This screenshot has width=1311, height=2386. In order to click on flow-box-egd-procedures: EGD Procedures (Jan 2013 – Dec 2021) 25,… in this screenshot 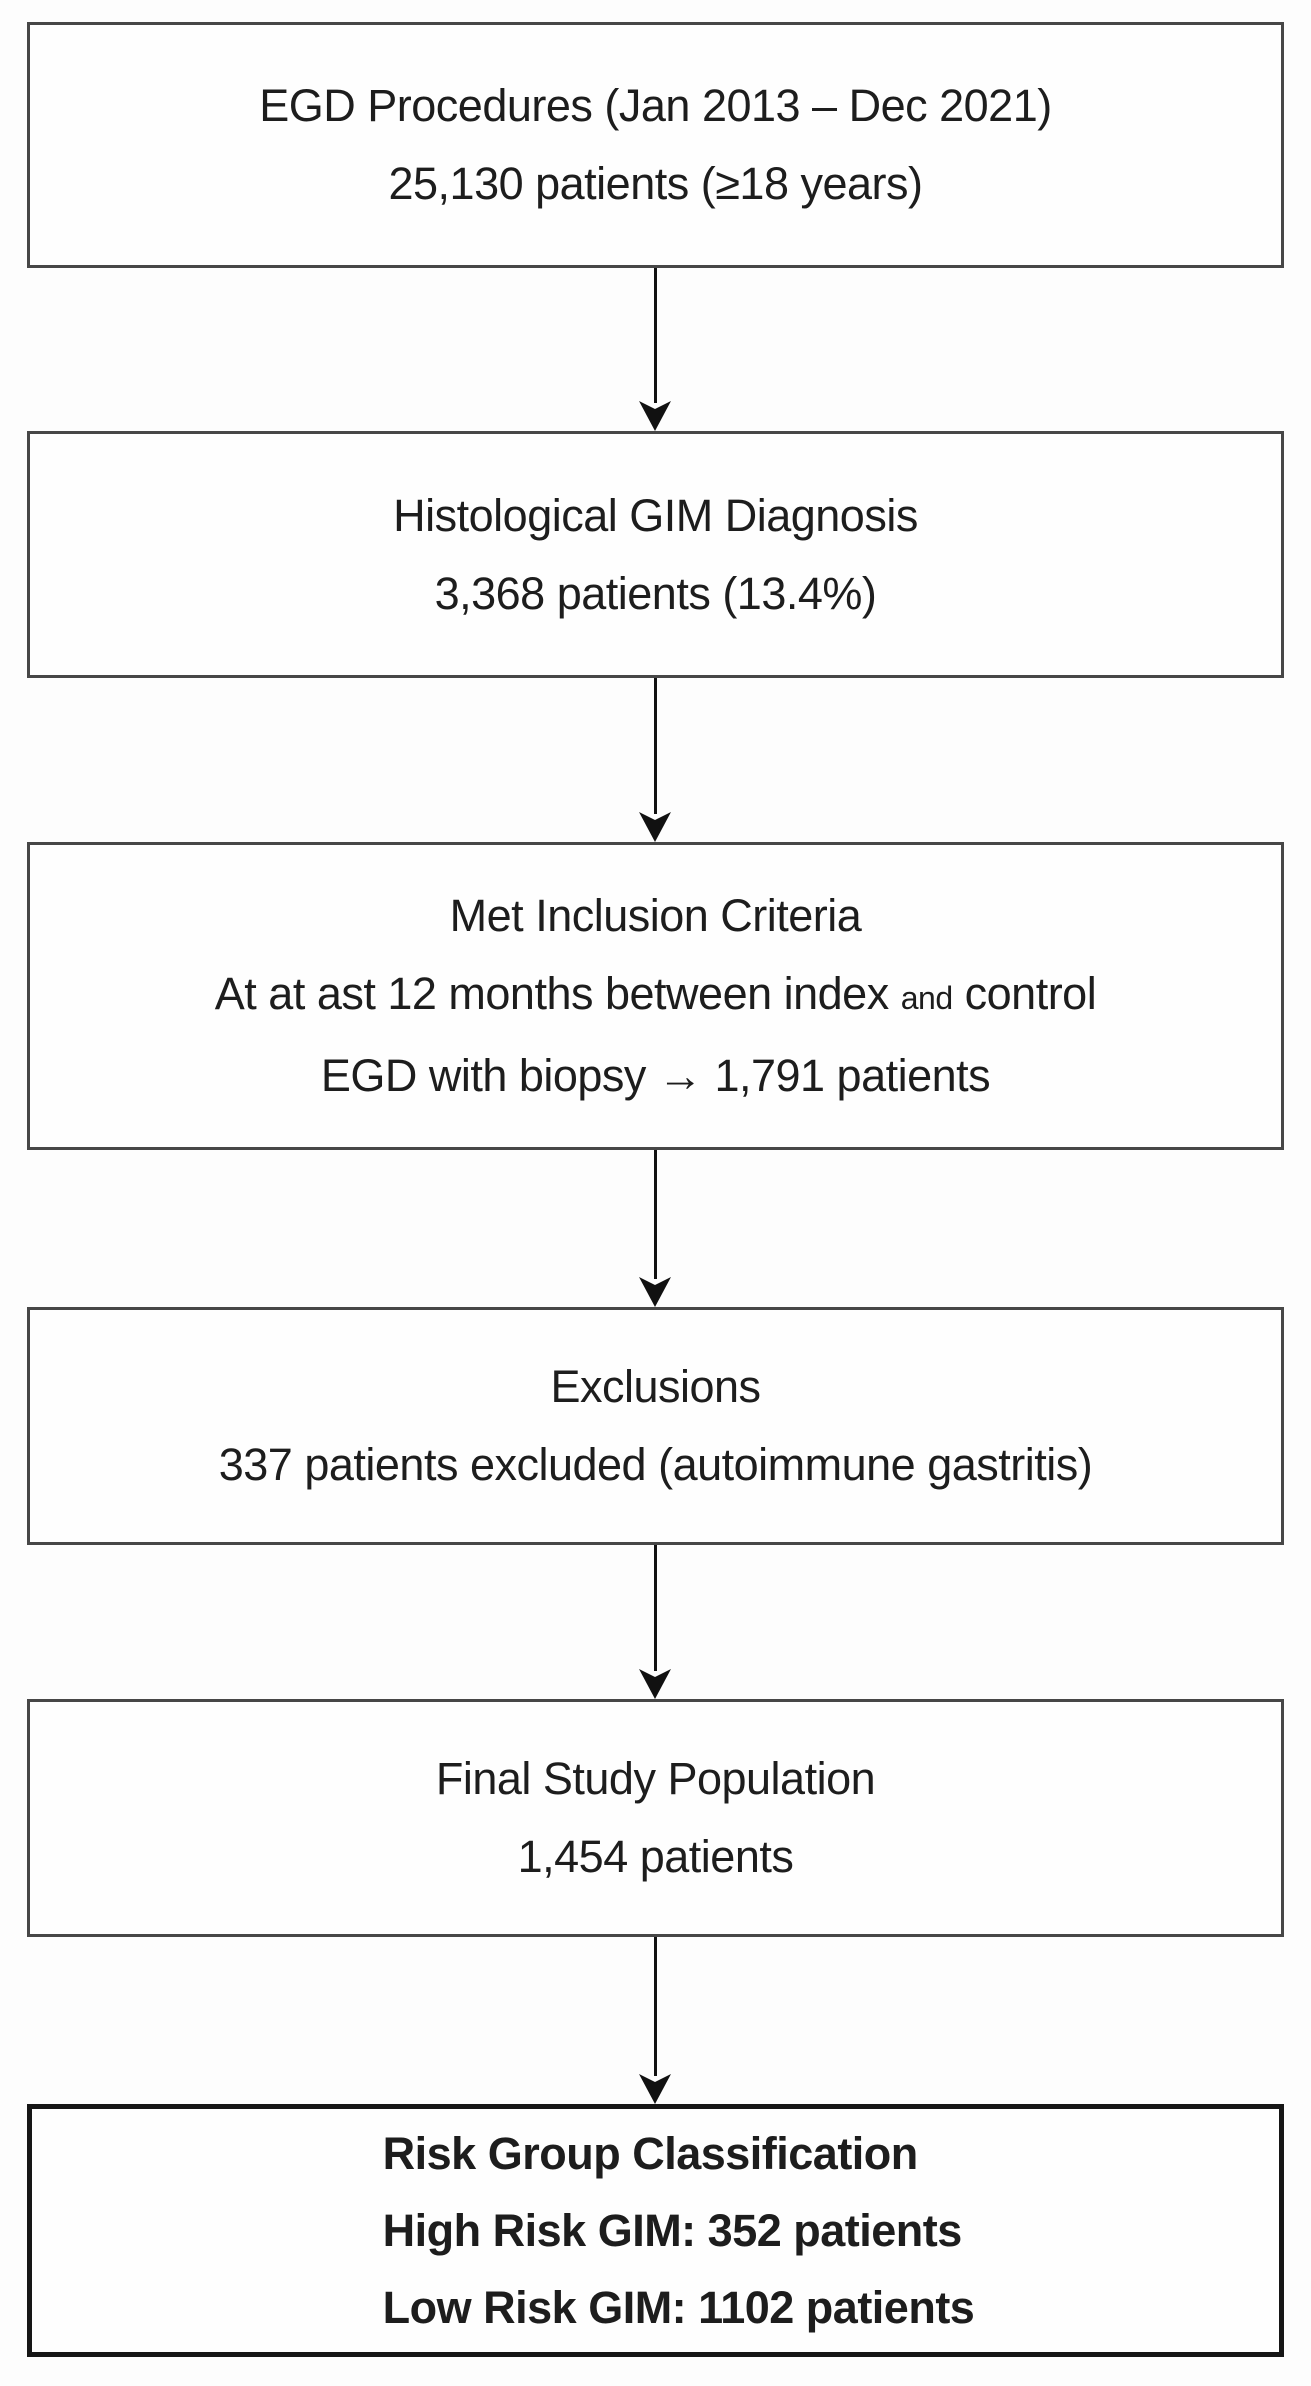, I will do `click(655, 145)`.